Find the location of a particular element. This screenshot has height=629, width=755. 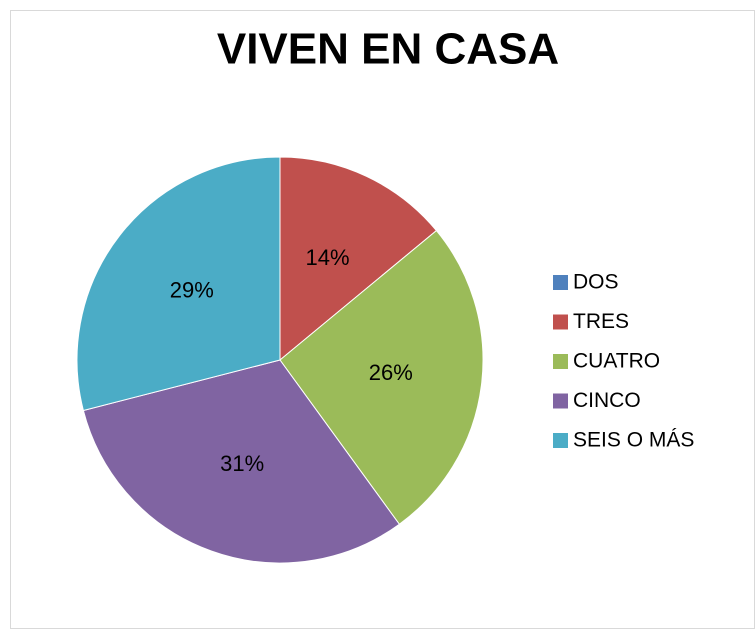

data-label: 26% is located at coordinates (391, 372).